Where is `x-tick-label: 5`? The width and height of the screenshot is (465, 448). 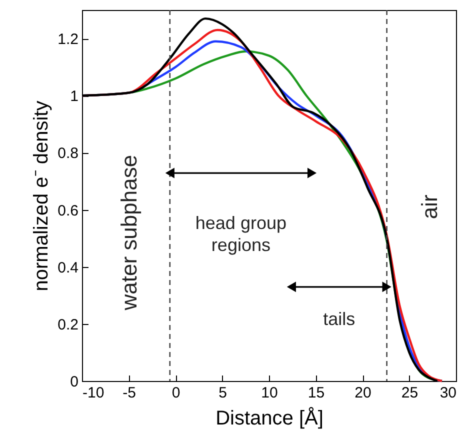 x-tick-label: 5 is located at coordinates (222, 393).